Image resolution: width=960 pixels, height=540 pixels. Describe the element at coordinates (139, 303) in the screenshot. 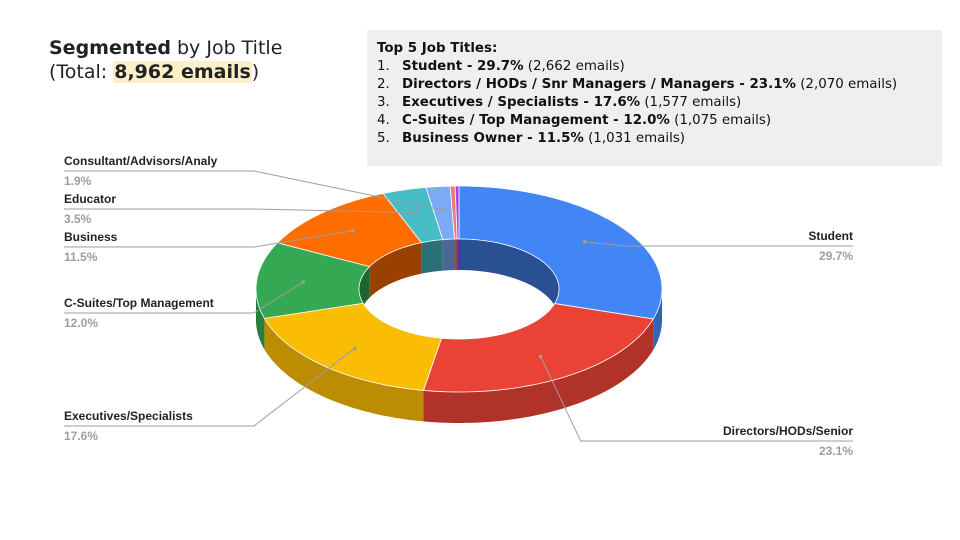

I see `label-c-suites-top-management: C-Suites/Top Management` at that location.